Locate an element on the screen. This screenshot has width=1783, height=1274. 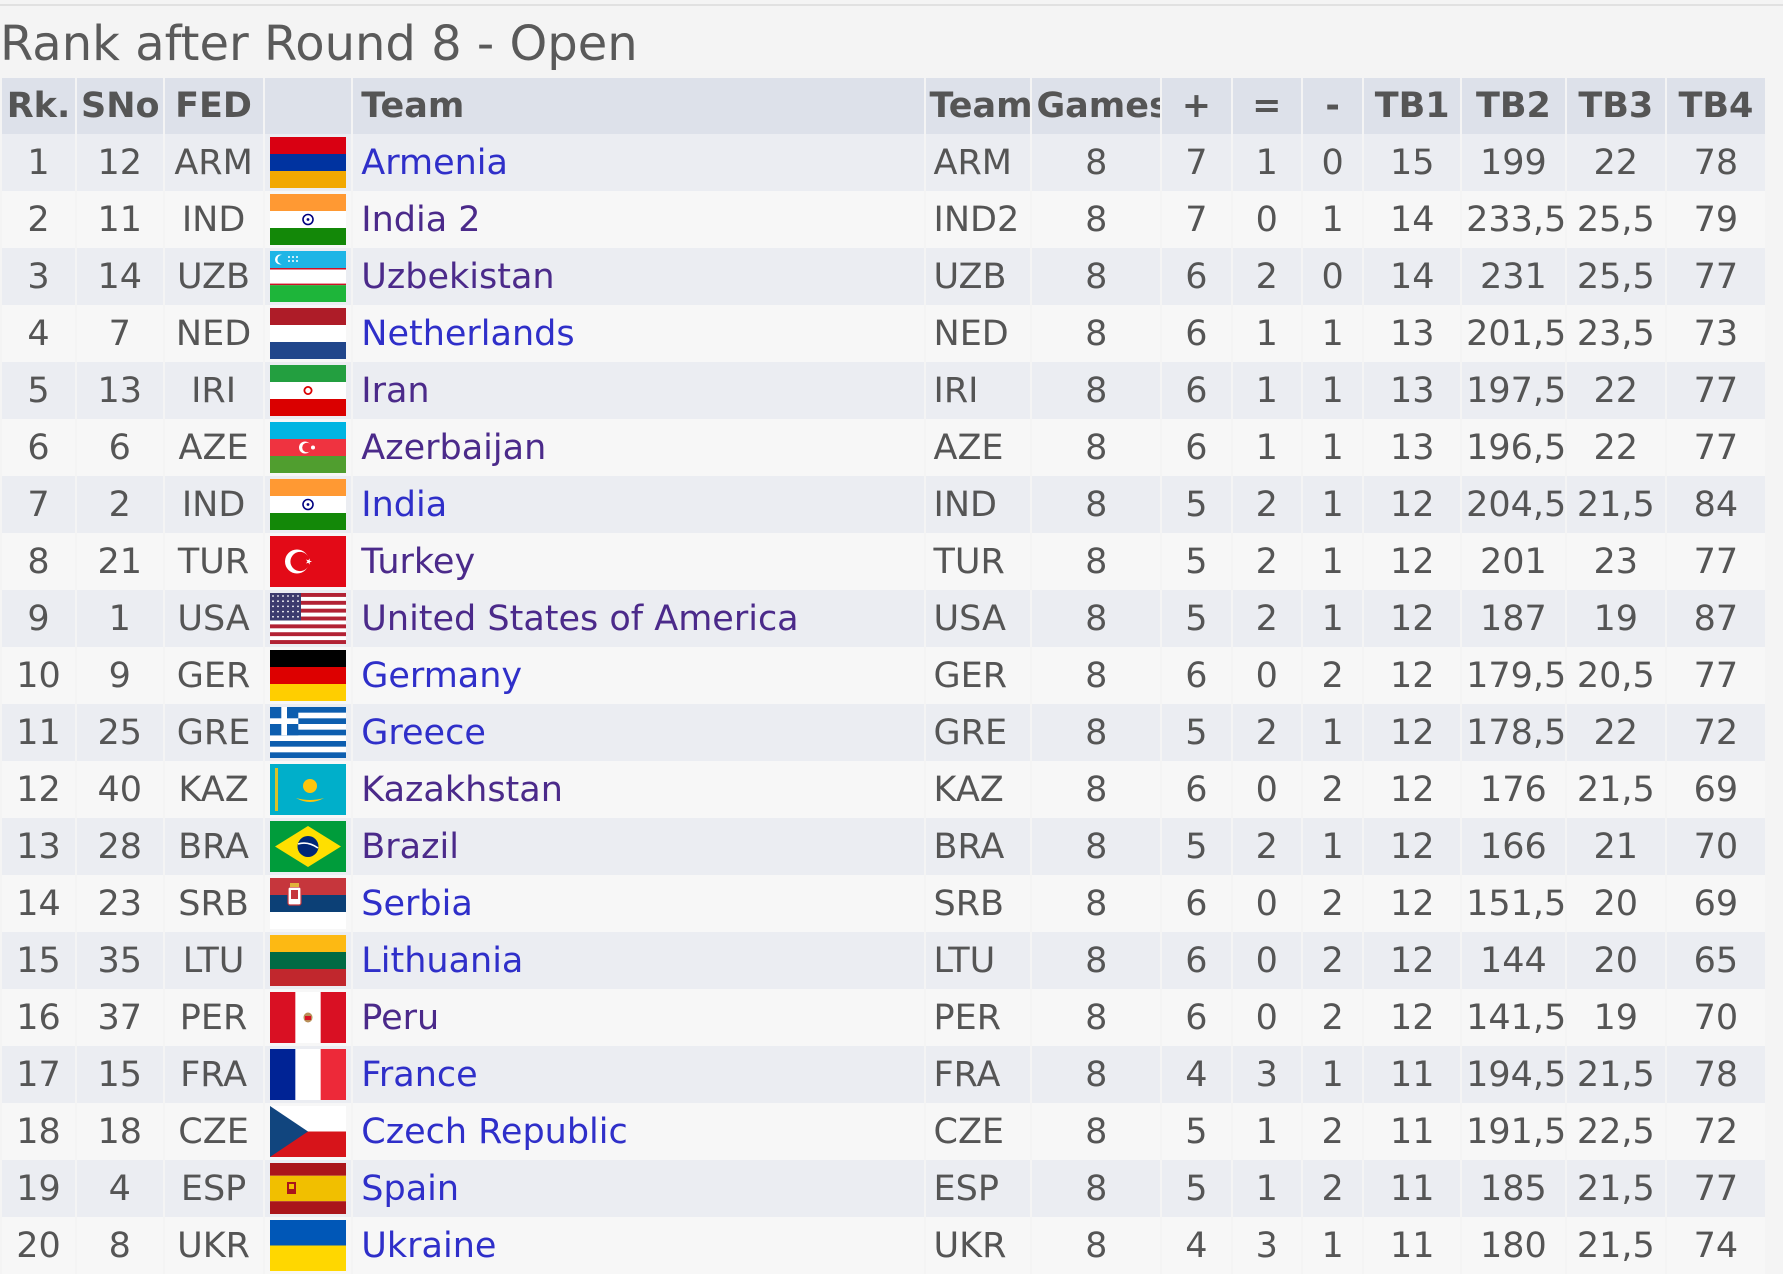
col-header-flag is located at coordinates (308, 106).